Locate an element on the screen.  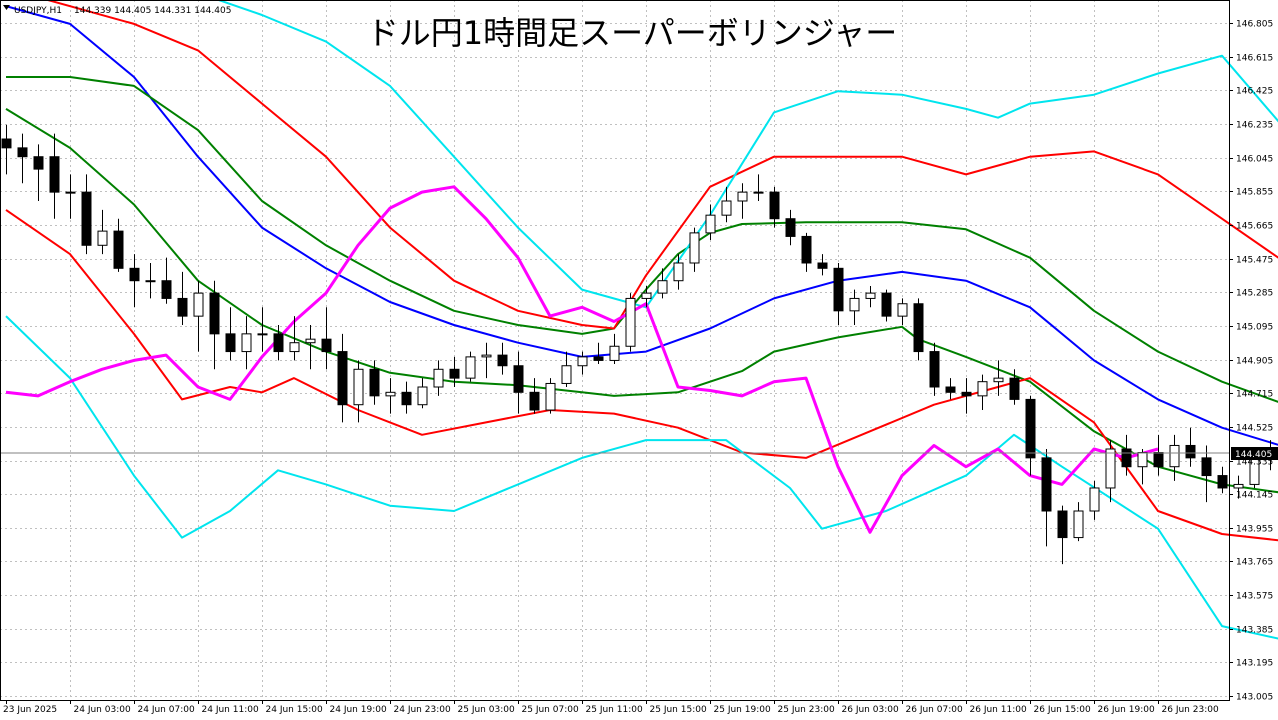
x-tick-label: 25 Jun 03:00 is located at coordinates (486, 710).